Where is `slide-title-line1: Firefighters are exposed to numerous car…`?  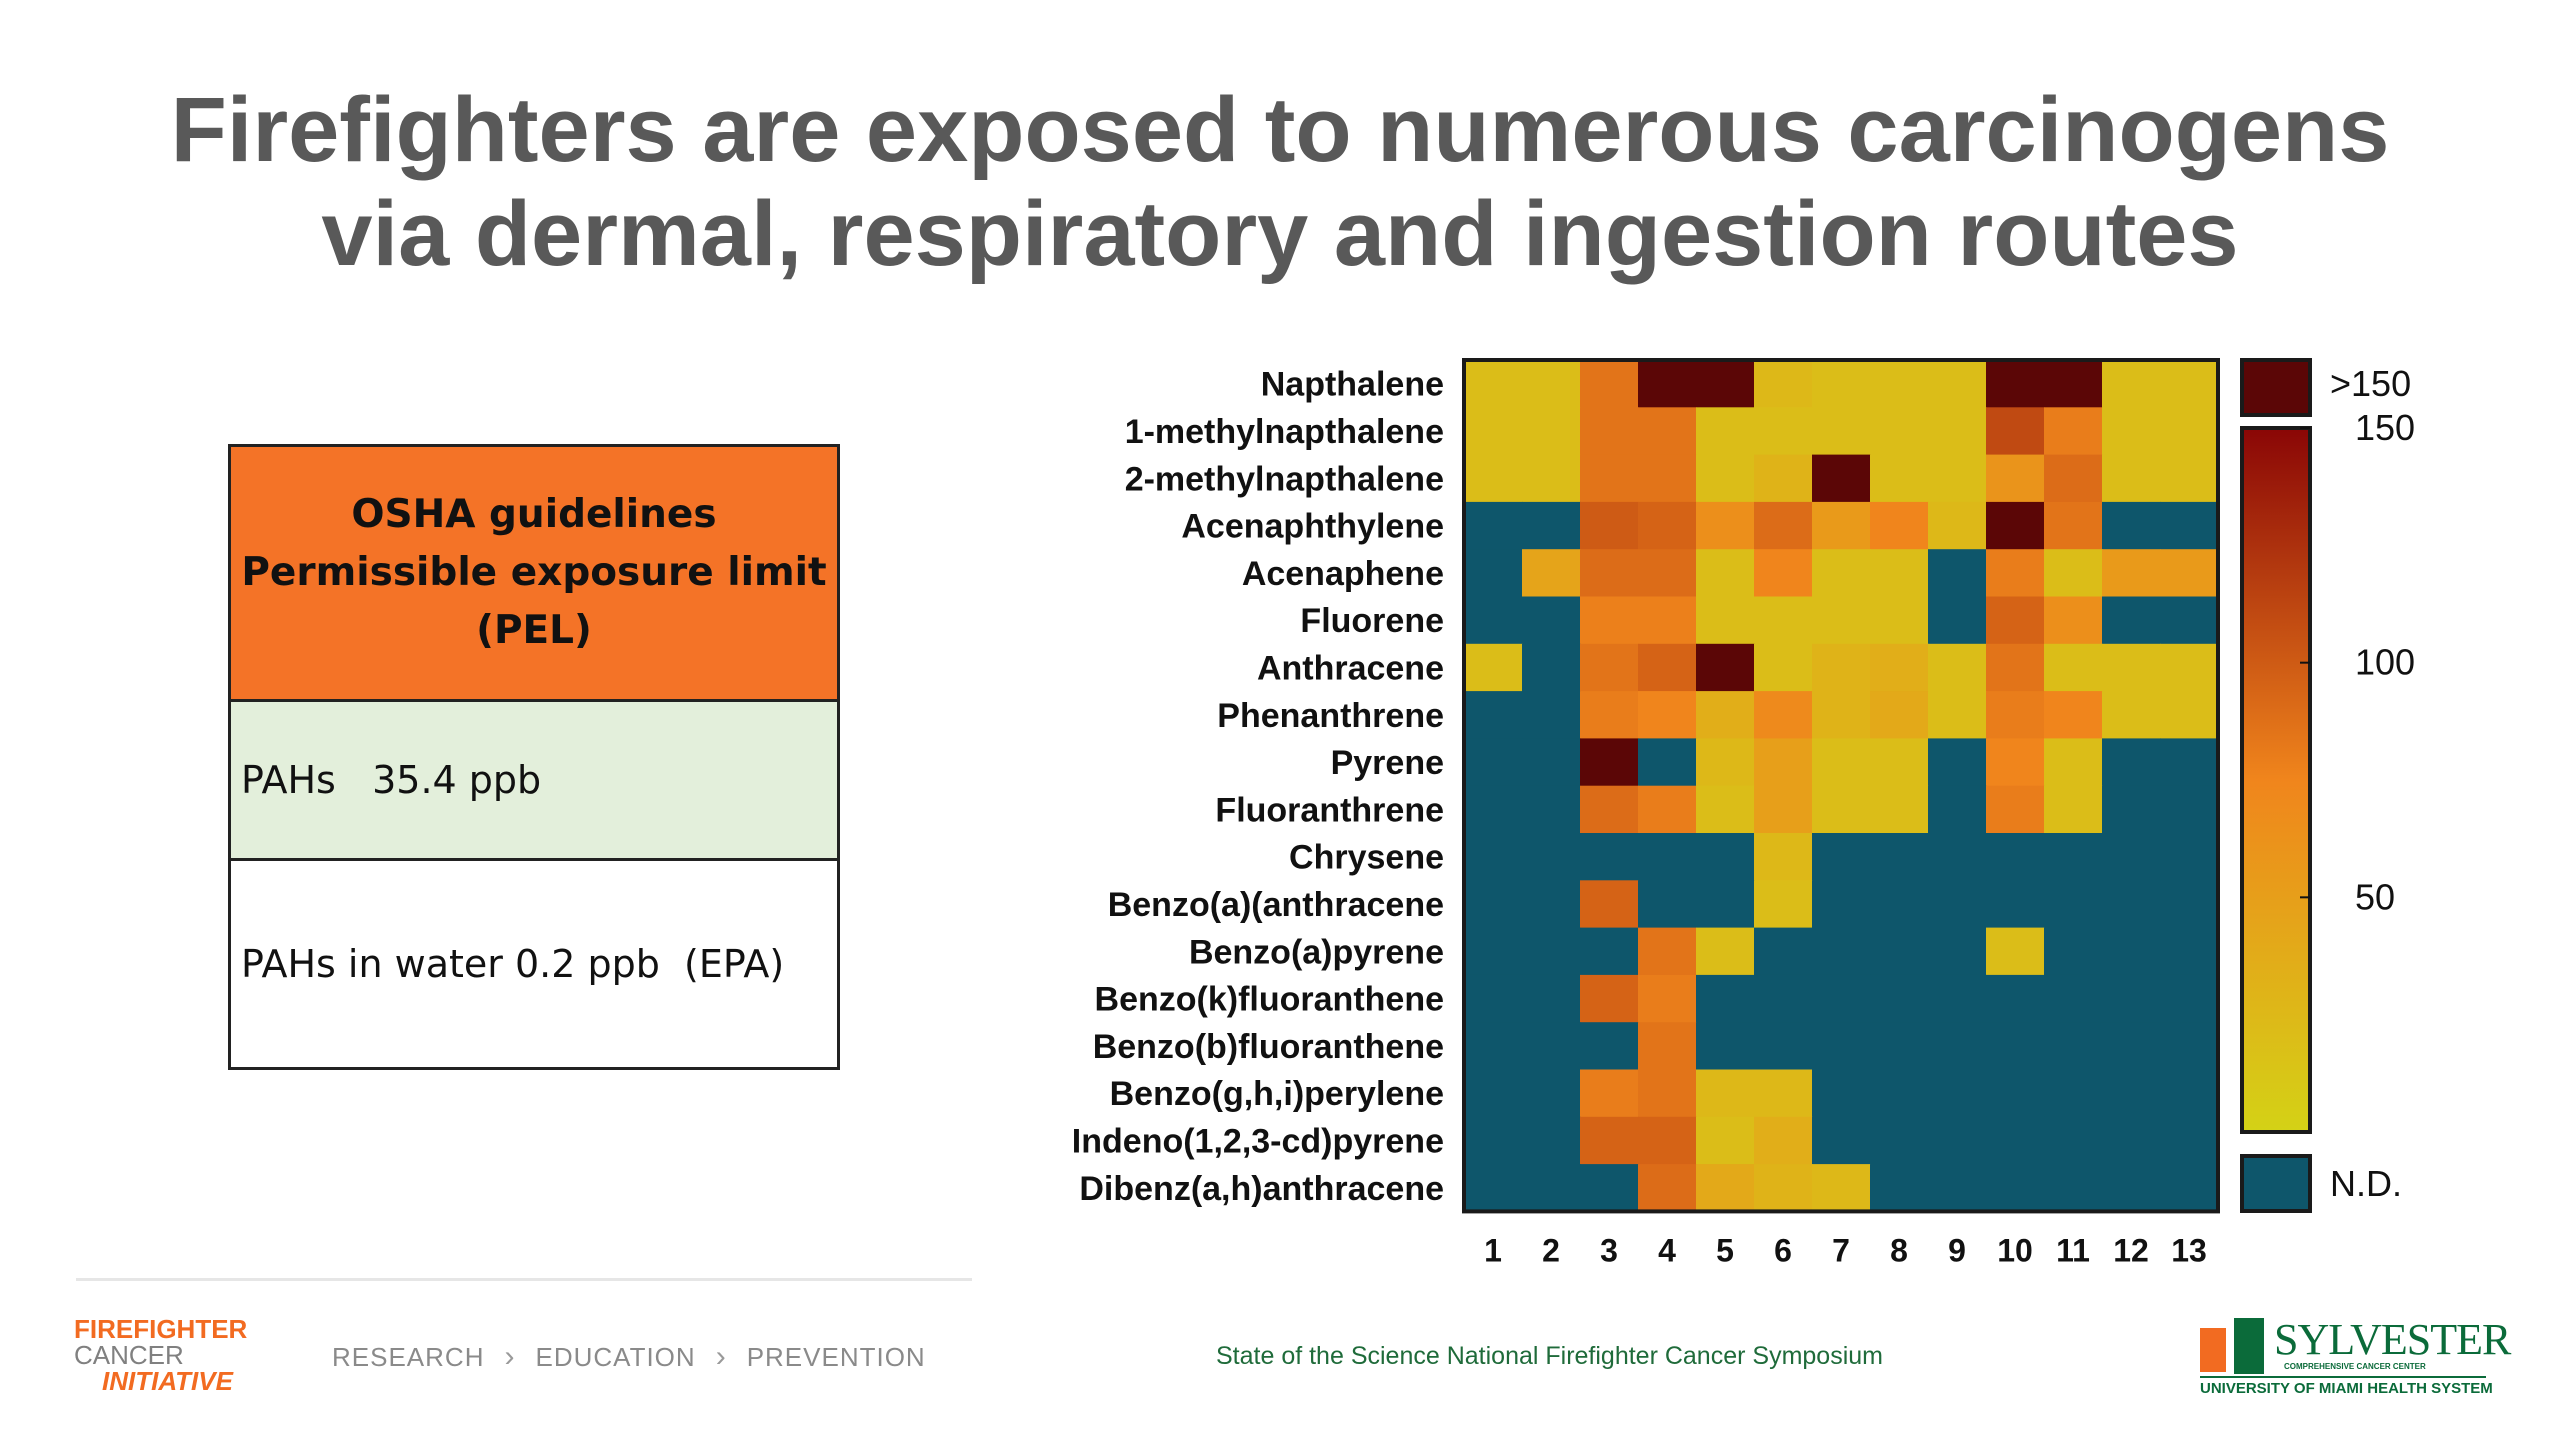 slide-title-line1: Firefighters are exposed to numerous car… is located at coordinates (1280, 130).